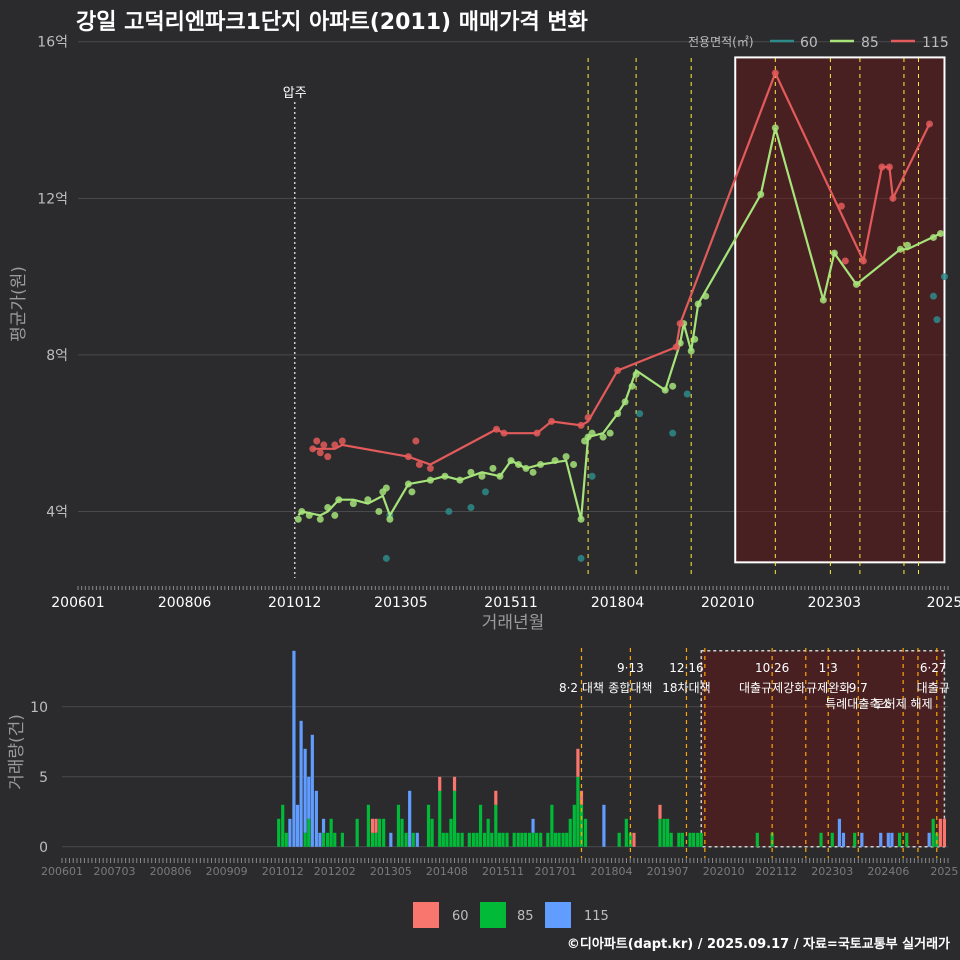  Describe the element at coordinates (555, 871) in the screenshot. I see `bar-x-tick-label: 201701` at that location.